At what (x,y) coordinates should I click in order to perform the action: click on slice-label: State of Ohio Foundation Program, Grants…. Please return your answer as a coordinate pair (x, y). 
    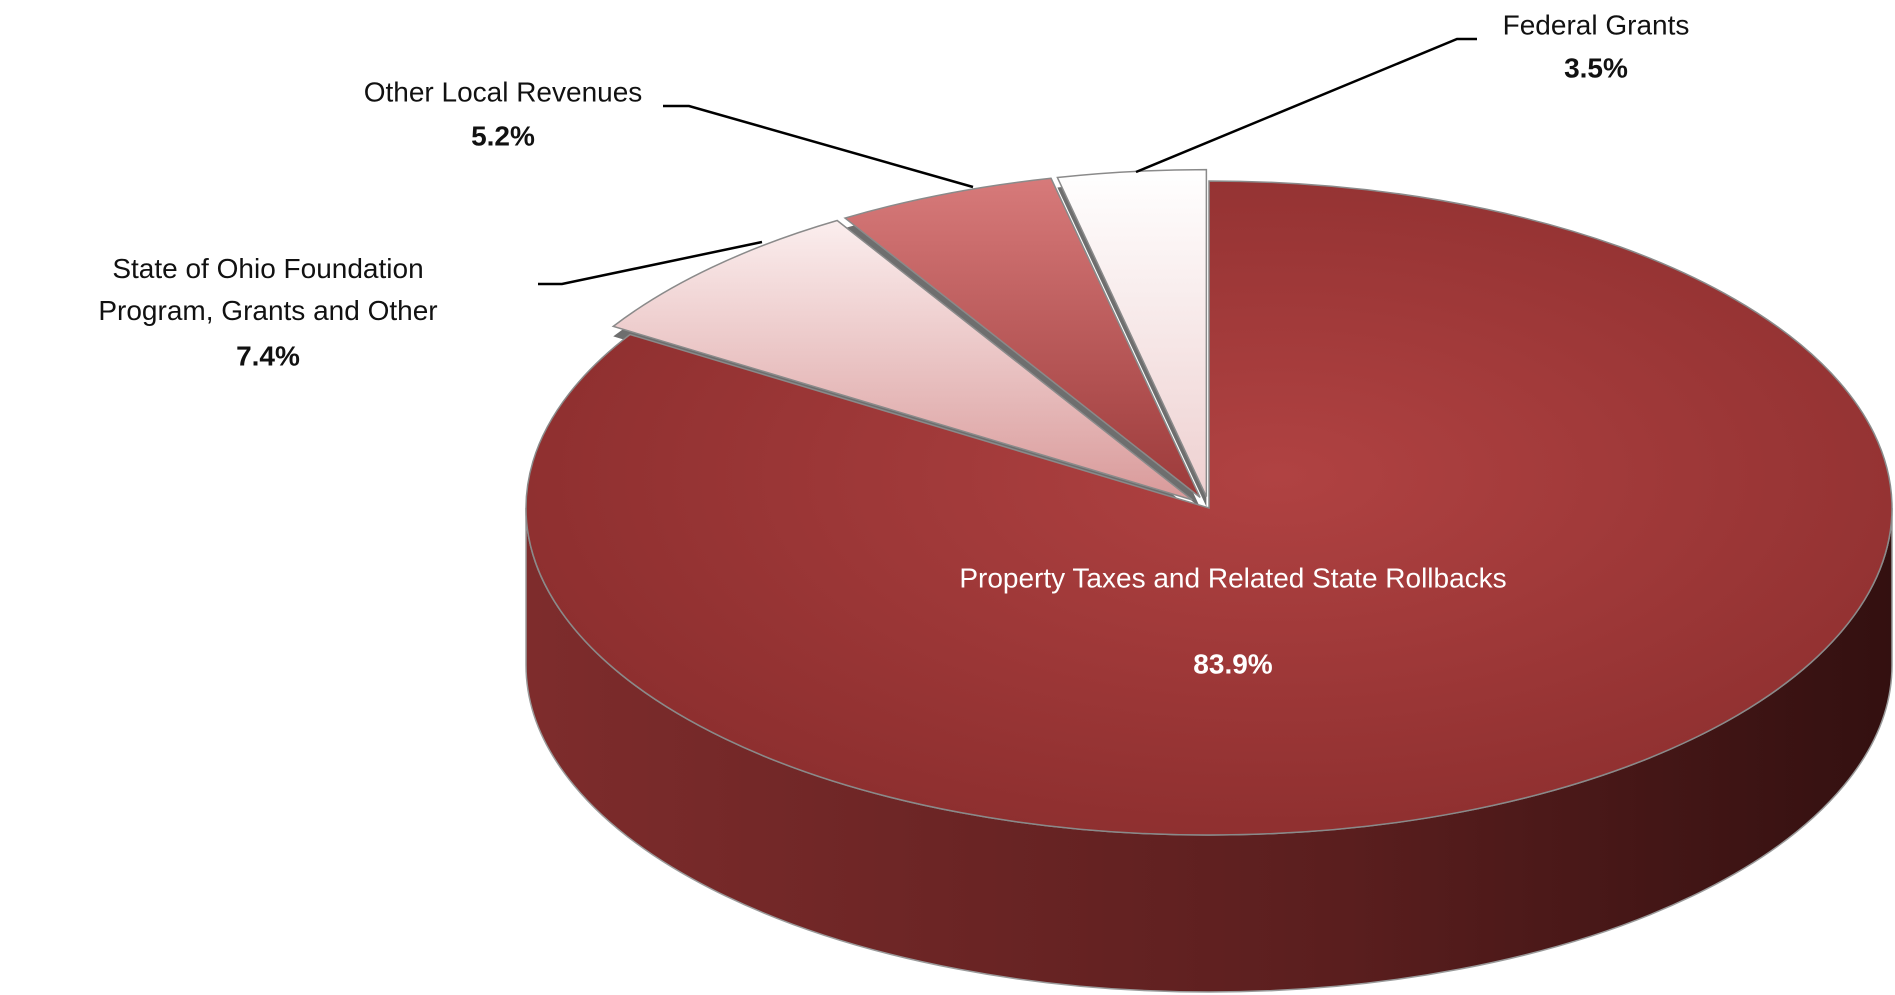
    Looking at the image, I should click on (268, 295).